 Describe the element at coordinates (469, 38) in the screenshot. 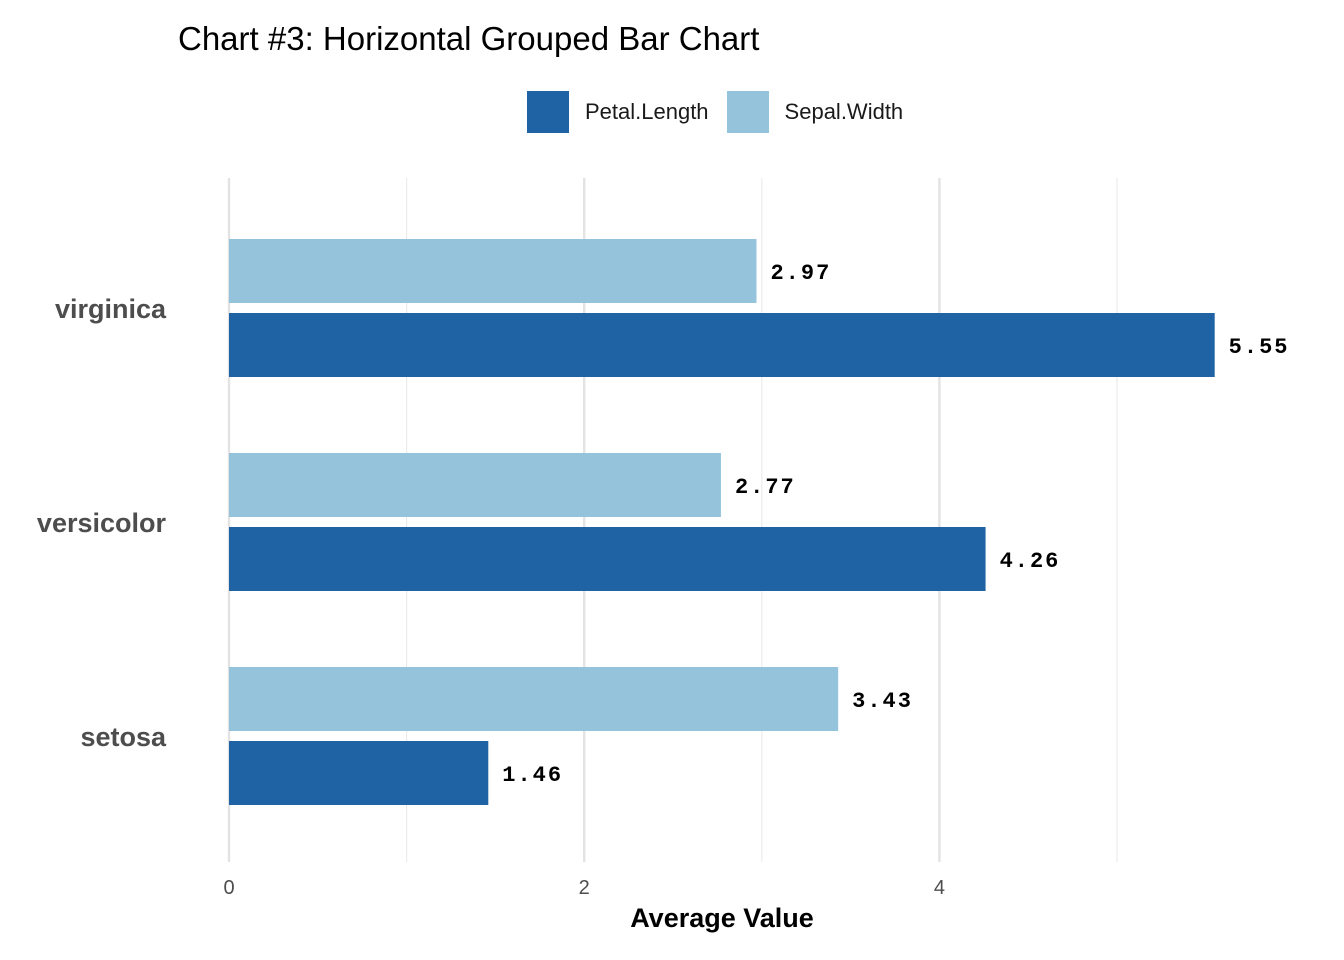

I see `chart-title: Chart #3: Horizontal Grouped Bar Chart` at that location.